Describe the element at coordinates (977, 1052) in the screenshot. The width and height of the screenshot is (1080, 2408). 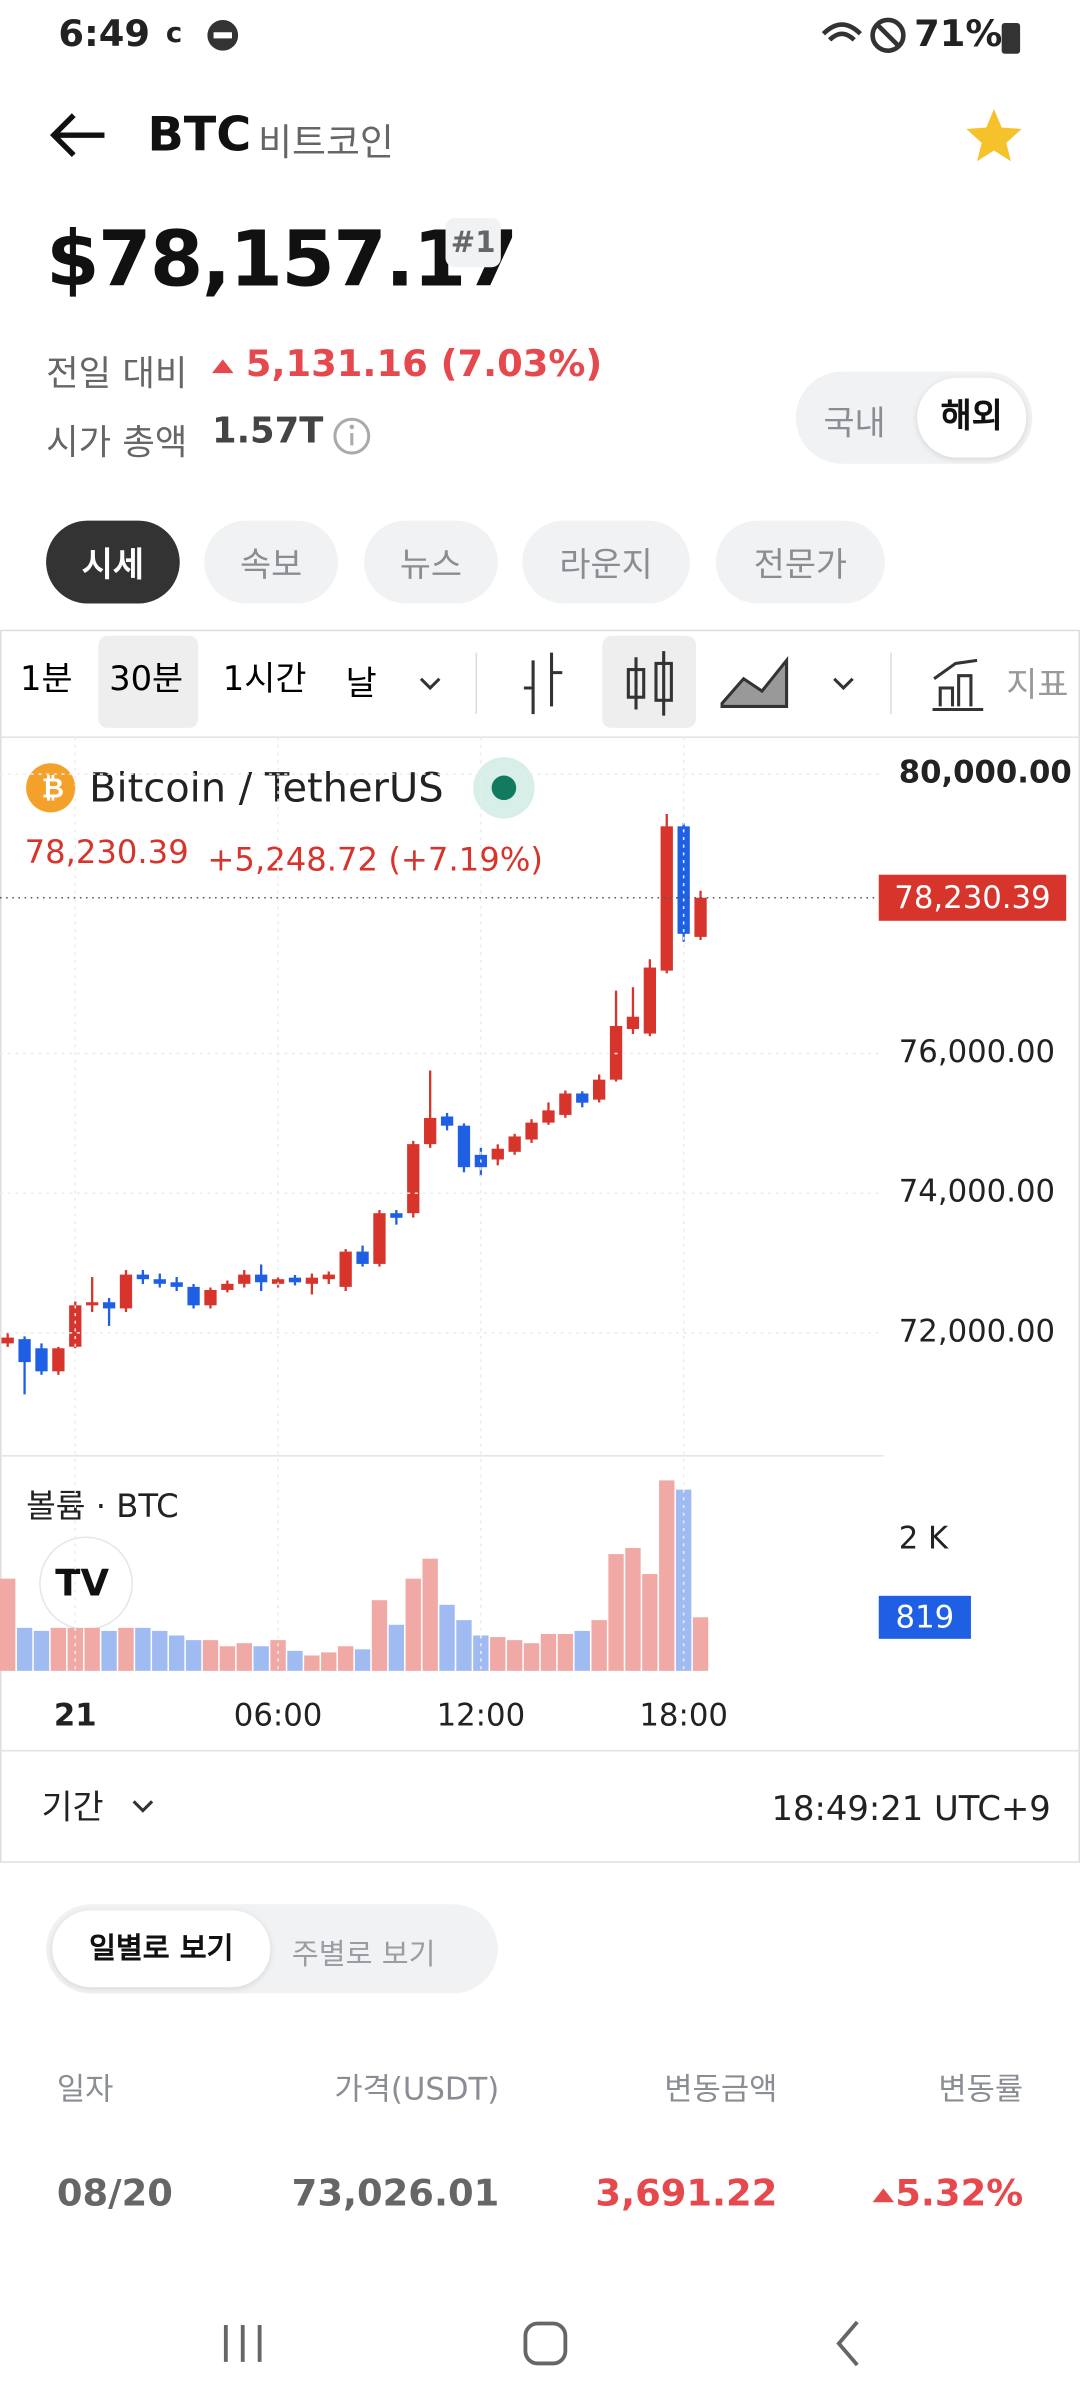
I see `y-tick-label: 76,000.00` at that location.